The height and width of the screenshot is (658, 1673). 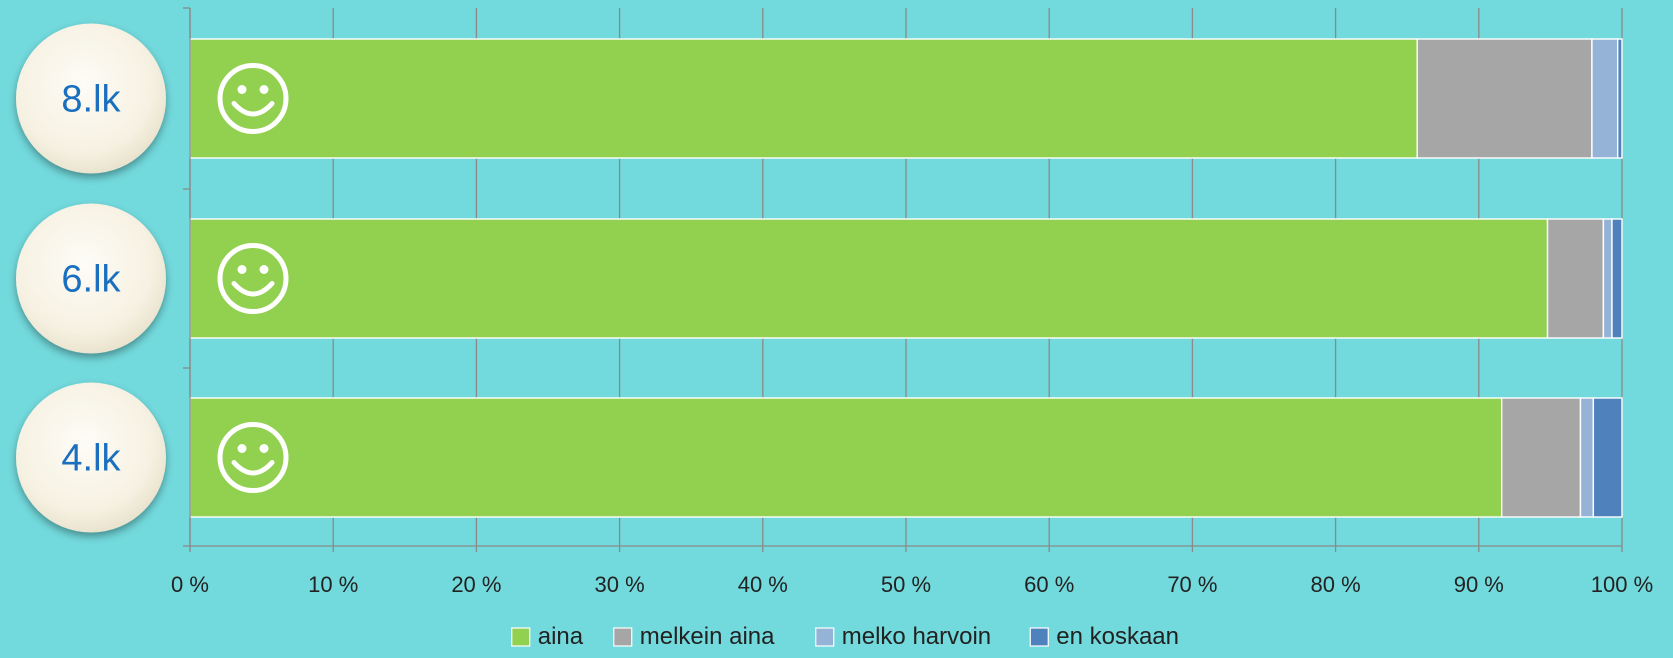 What do you see at coordinates (1336, 584) in the screenshot?
I see `x-tick-label: 80 %` at bounding box center [1336, 584].